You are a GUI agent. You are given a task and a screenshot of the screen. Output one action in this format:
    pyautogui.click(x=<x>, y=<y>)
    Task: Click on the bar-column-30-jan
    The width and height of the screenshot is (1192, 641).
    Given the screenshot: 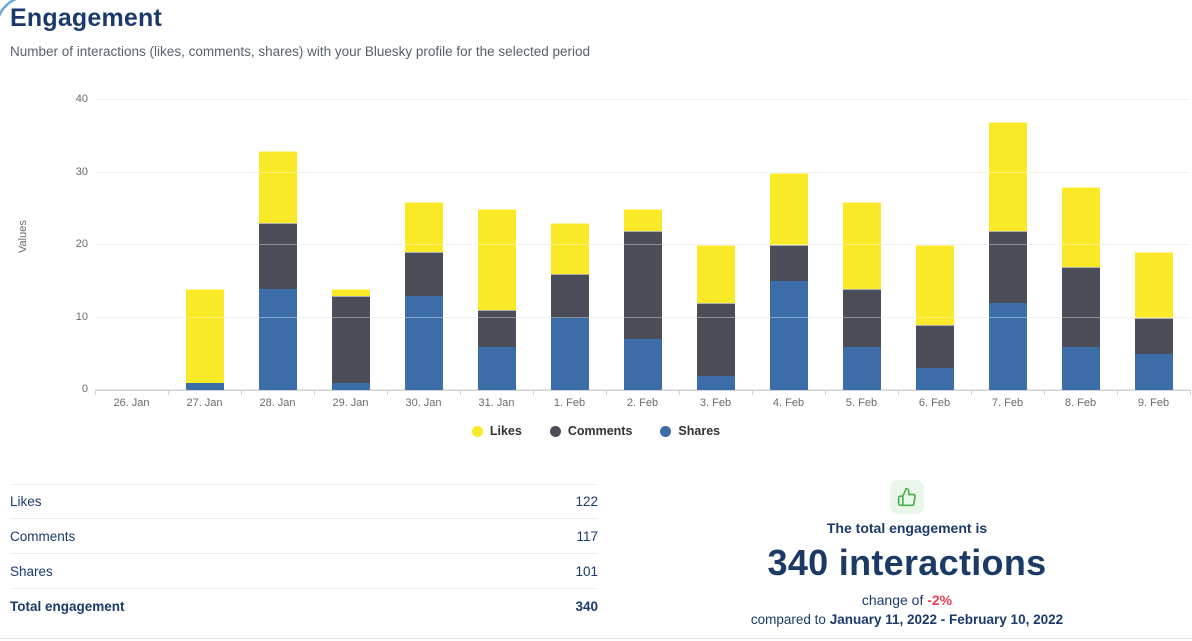 What is the action you would take?
    pyautogui.click(x=423, y=245)
    